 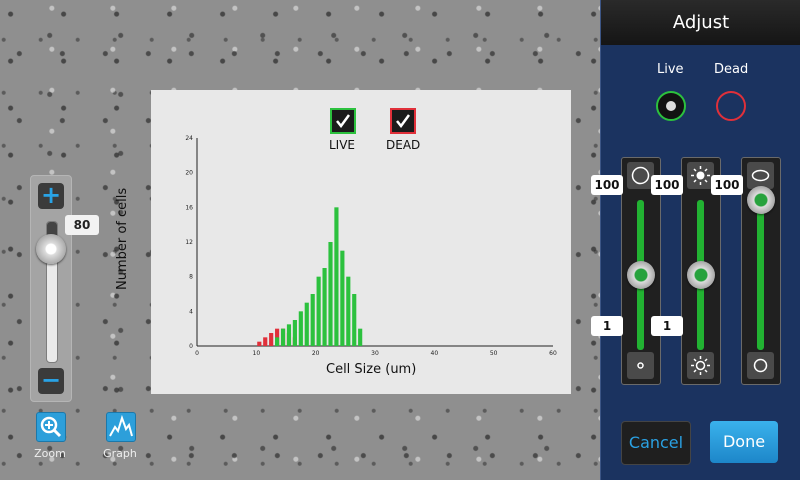 What do you see at coordinates (51, 381) in the screenshot?
I see `zoom-out-button: −` at bounding box center [51, 381].